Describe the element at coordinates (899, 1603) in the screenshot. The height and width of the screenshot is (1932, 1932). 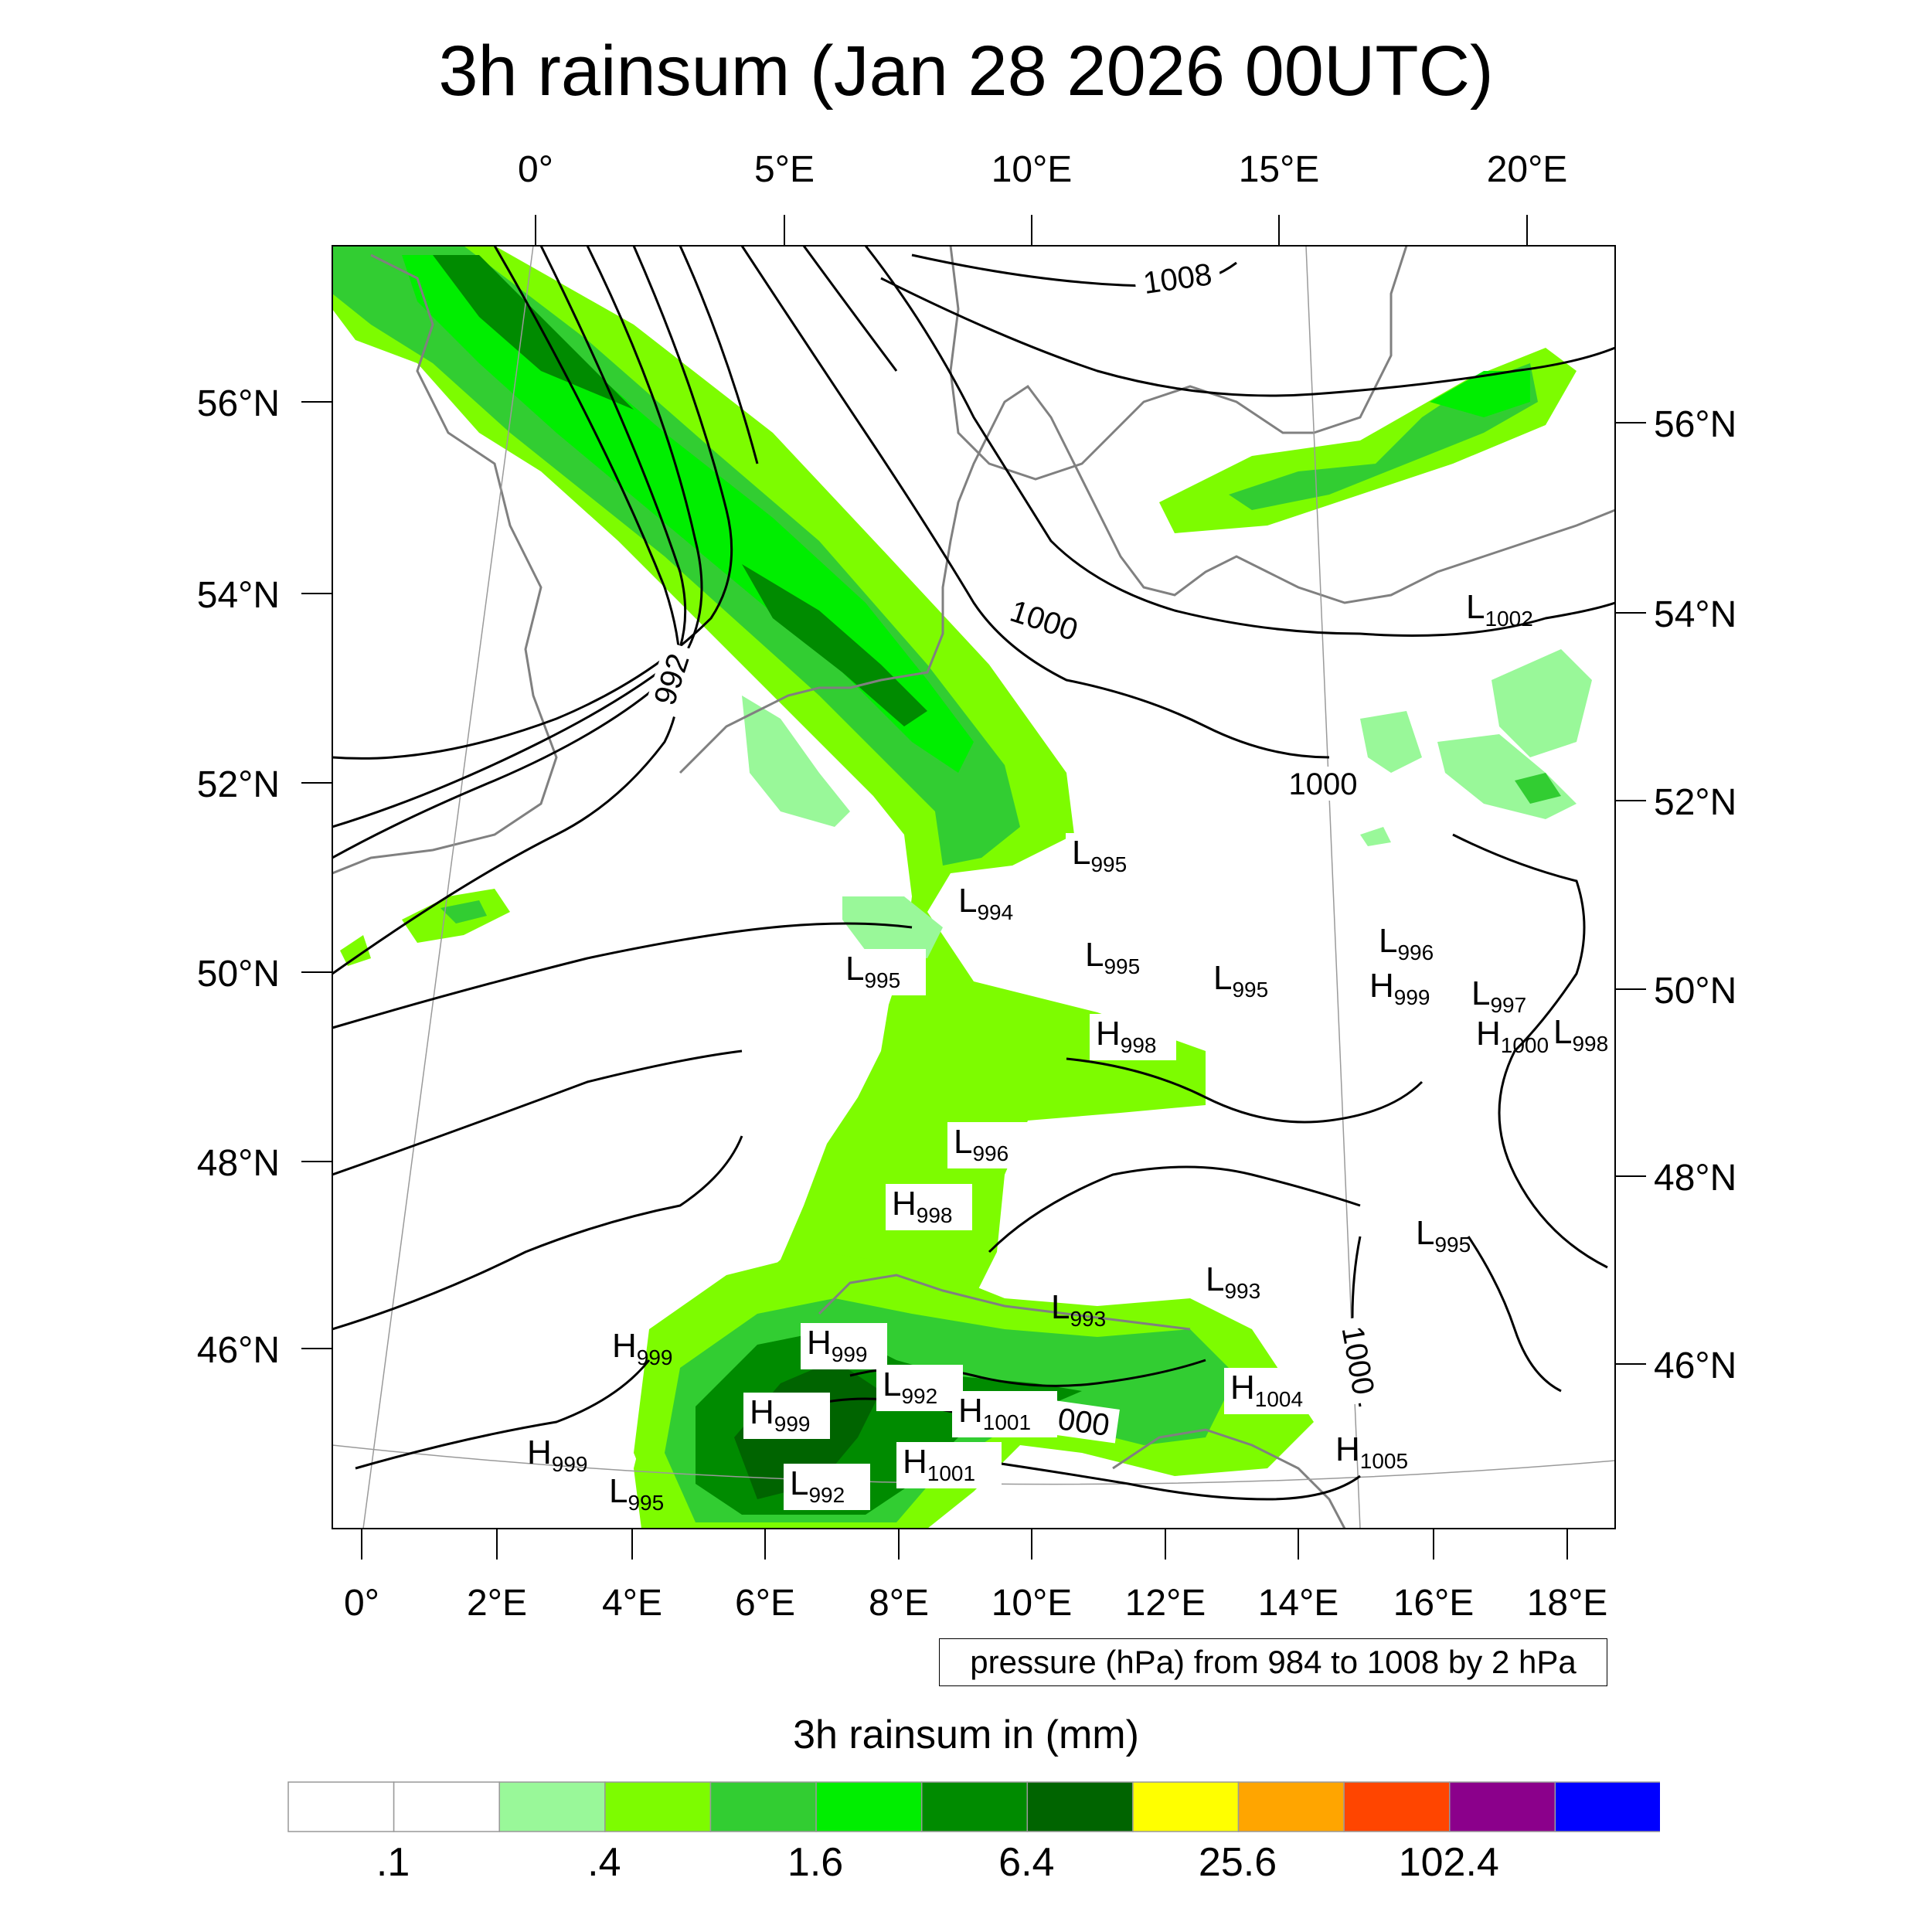
I see `bottom-lon-label: 8°E` at that location.